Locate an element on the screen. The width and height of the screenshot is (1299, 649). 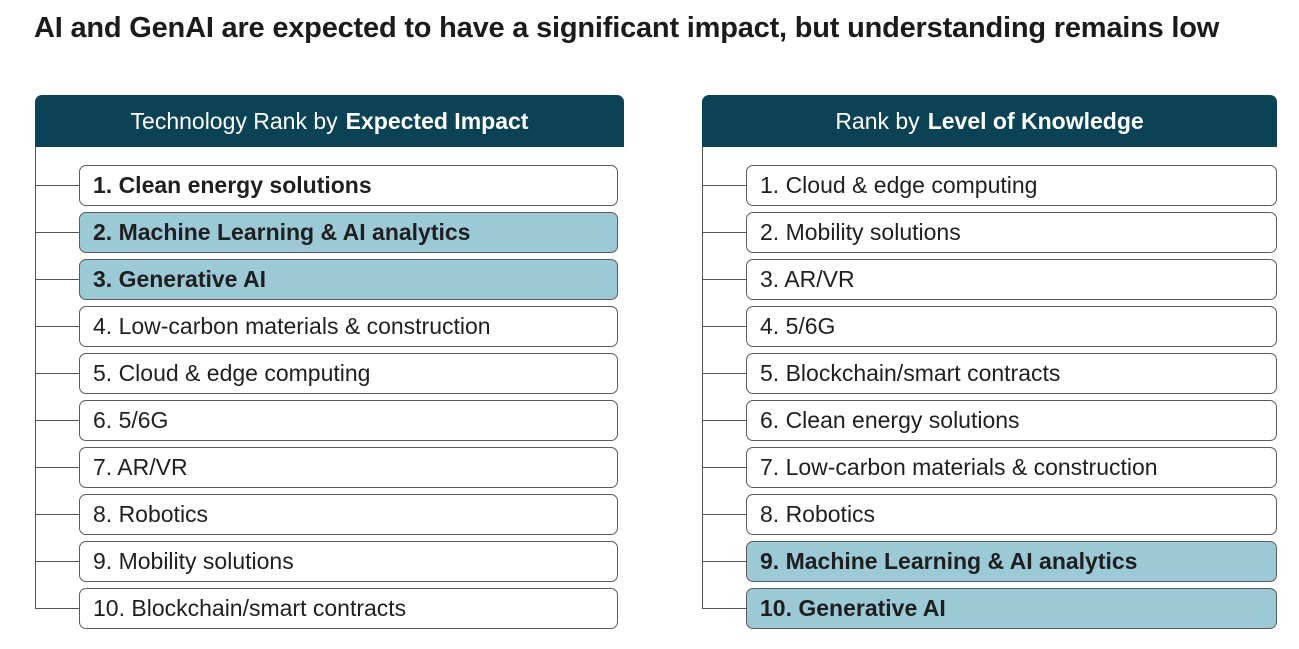
rank-item: 10. Blockchain/smart contracts is located at coordinates (329, 608).